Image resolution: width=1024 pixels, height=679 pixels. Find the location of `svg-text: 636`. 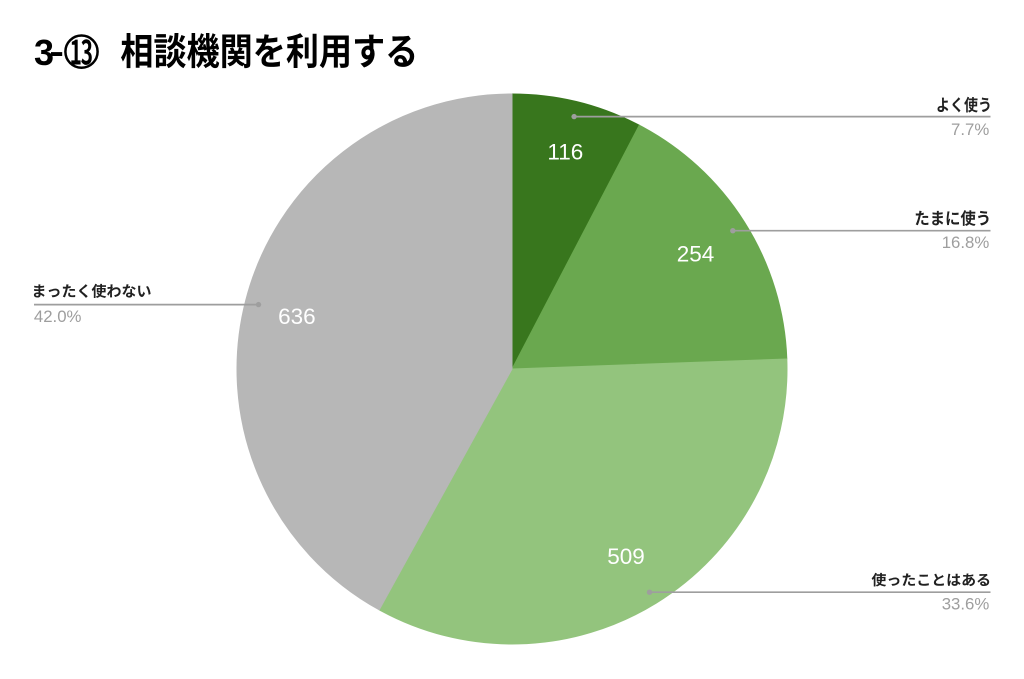

svg-text: 636 is located at coordinates (297, 316).